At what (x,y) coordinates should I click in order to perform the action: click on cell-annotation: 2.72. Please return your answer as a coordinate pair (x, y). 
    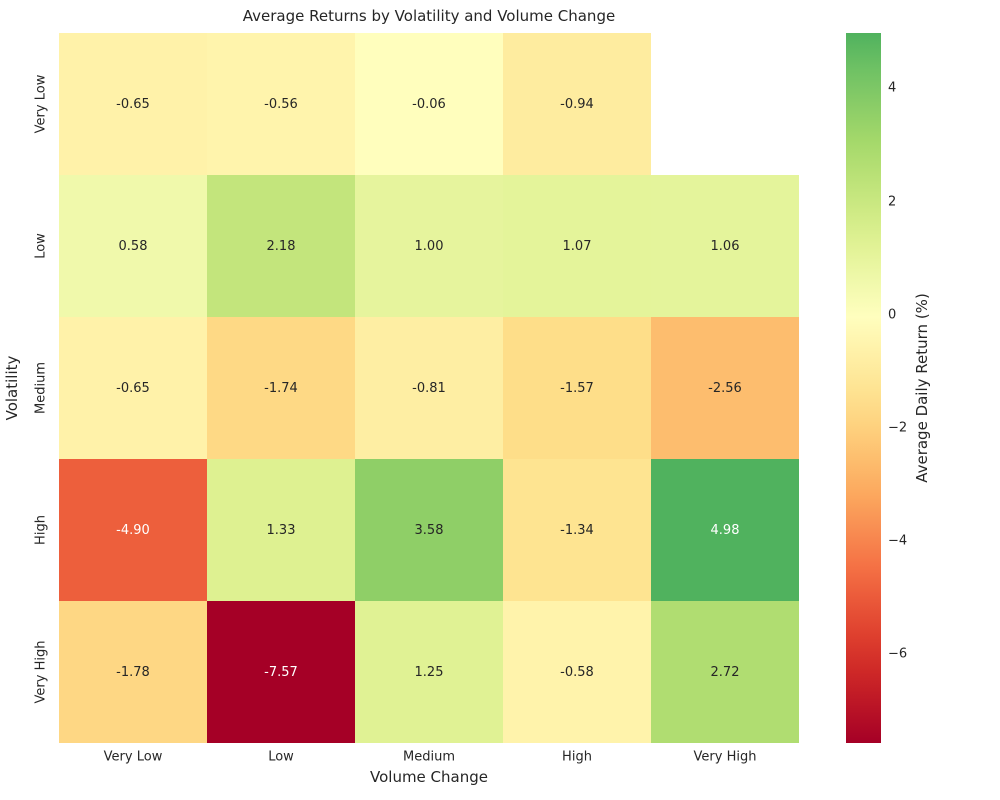
    Looking at the image, I should click on (725, 672).